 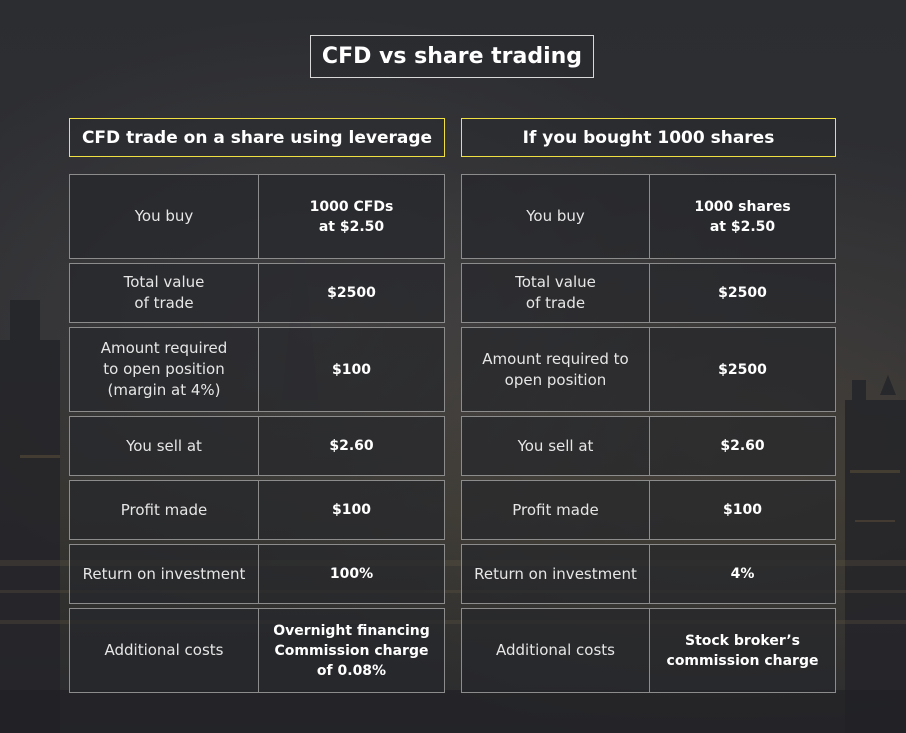 I want to click on table-row: You buy 1000 CFDs at $2.50, so click(x=257, y=216).